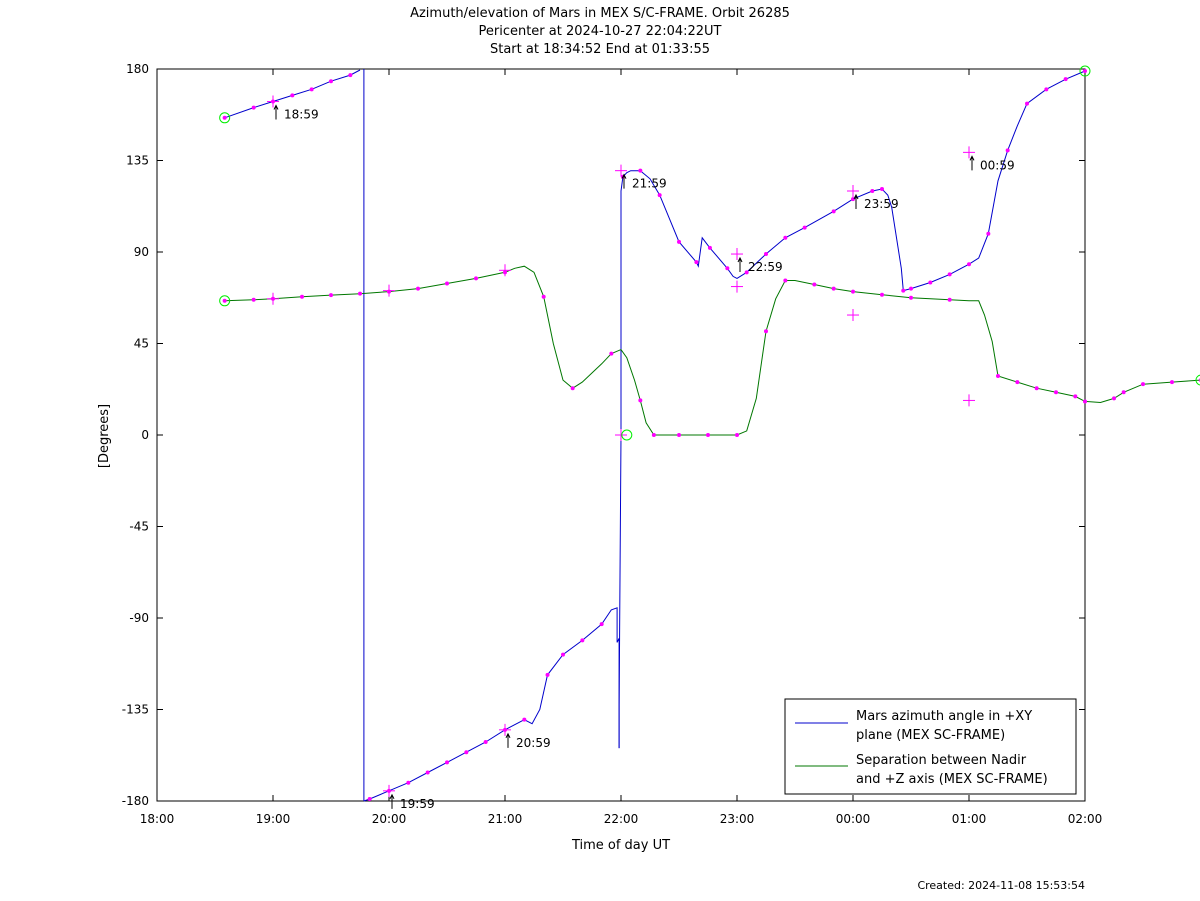  Describe the element at coordinates (417, 804) in the screenshot. I see `annotation-label: 19:59` at that location.